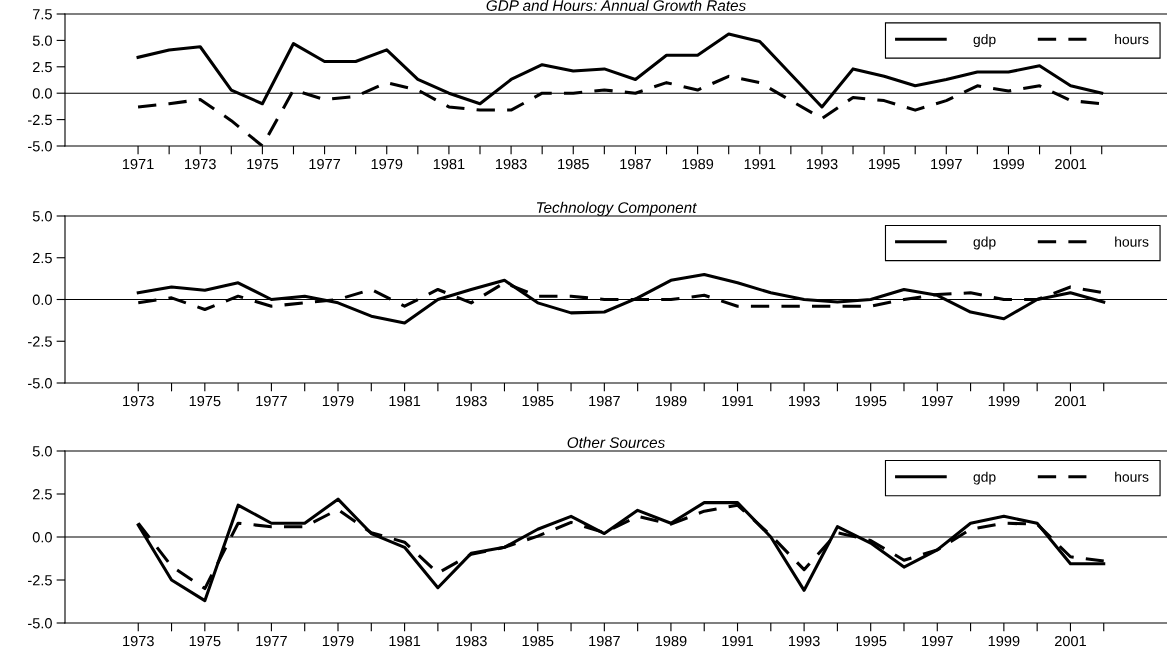 The width and height of the screenshot is (1167, 653). What do you see at coordinates (616, 208) in the screenshot?
I see `chart-title: Technology Component` at bounding box center [616, 208].